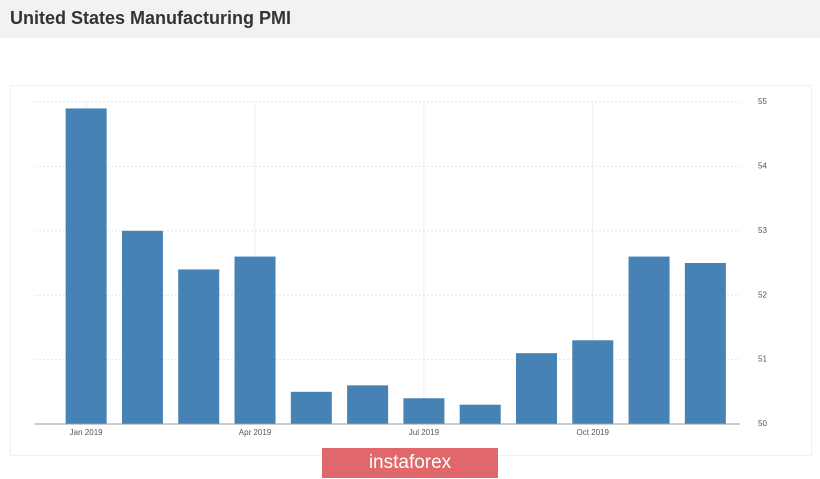 The width and height of the screenshot is (820, 479). What do you see at coordinates (150, 18) in the screenshot?
I see `chart-title: United States Manufacturing PMI` at bounding box center [150, 18].